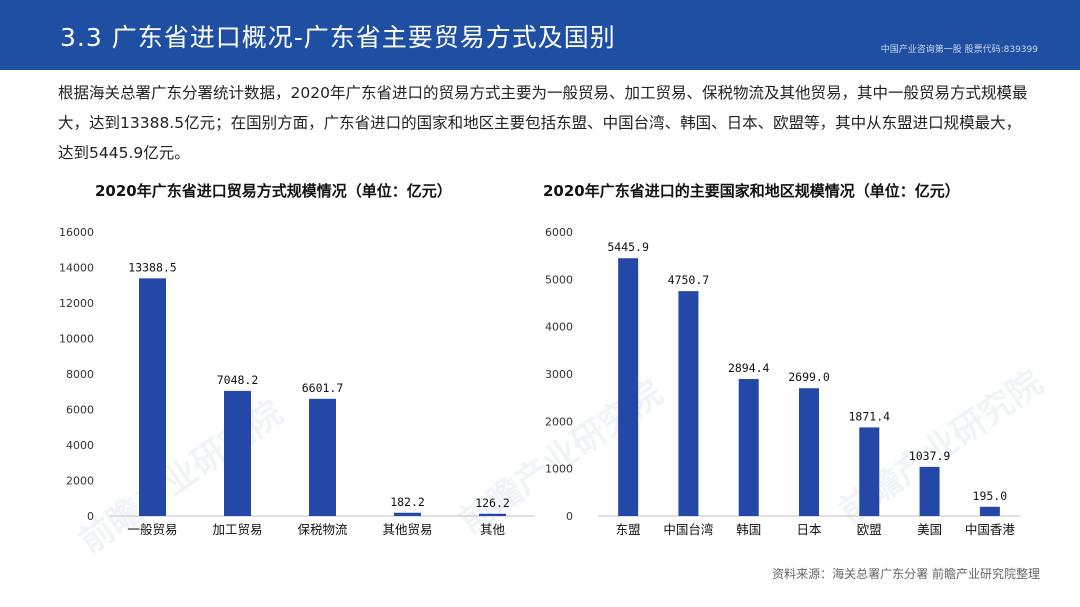  What do you see at coordinates (559, 279) in the screenshot?
I see `y-tick-label: 5000` at bounding box center [559, 279].